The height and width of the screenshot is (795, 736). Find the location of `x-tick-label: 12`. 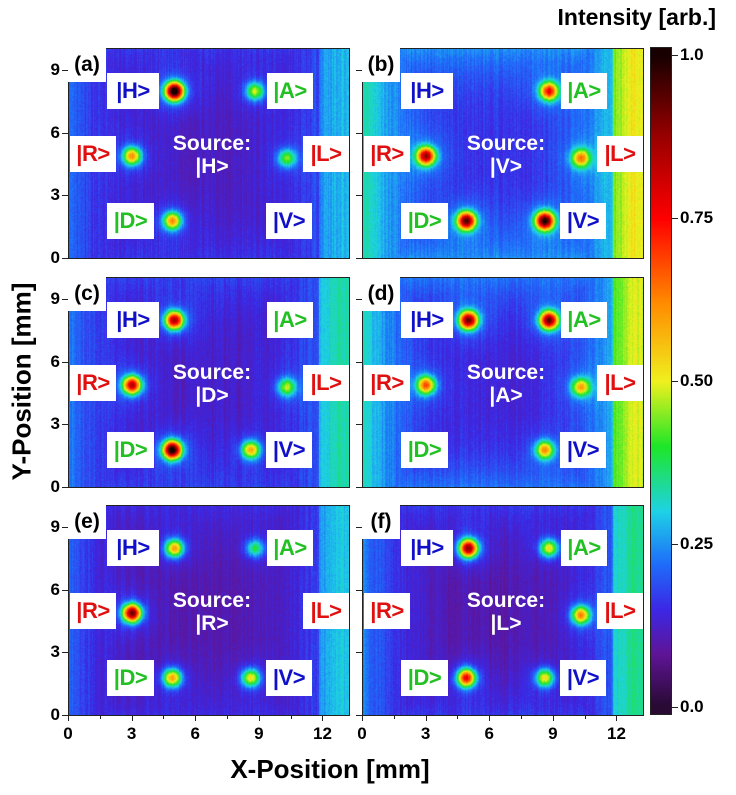

x-tick-label: 12 is located at coordinates (616, 733).